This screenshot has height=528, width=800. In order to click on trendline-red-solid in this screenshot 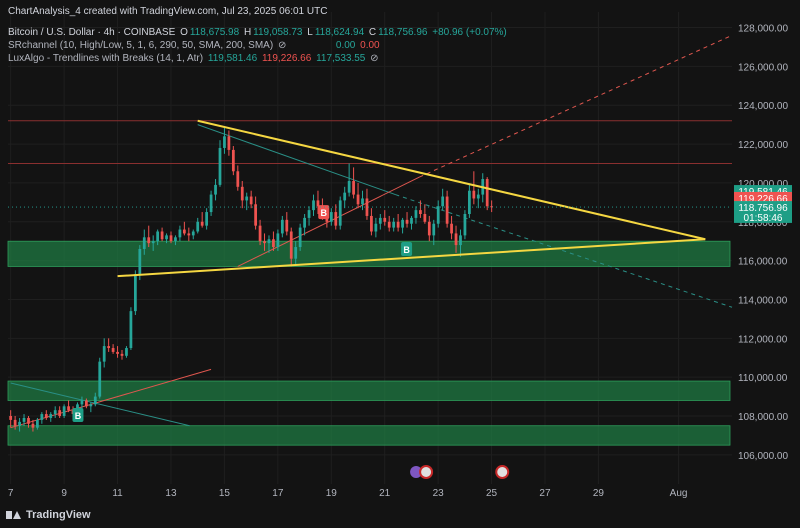, I will do `click(328, 221)`.